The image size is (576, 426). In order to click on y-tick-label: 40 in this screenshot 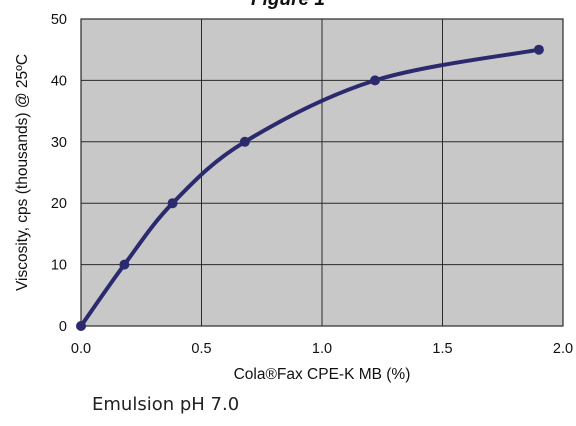, I will do `click(59, 81)`.